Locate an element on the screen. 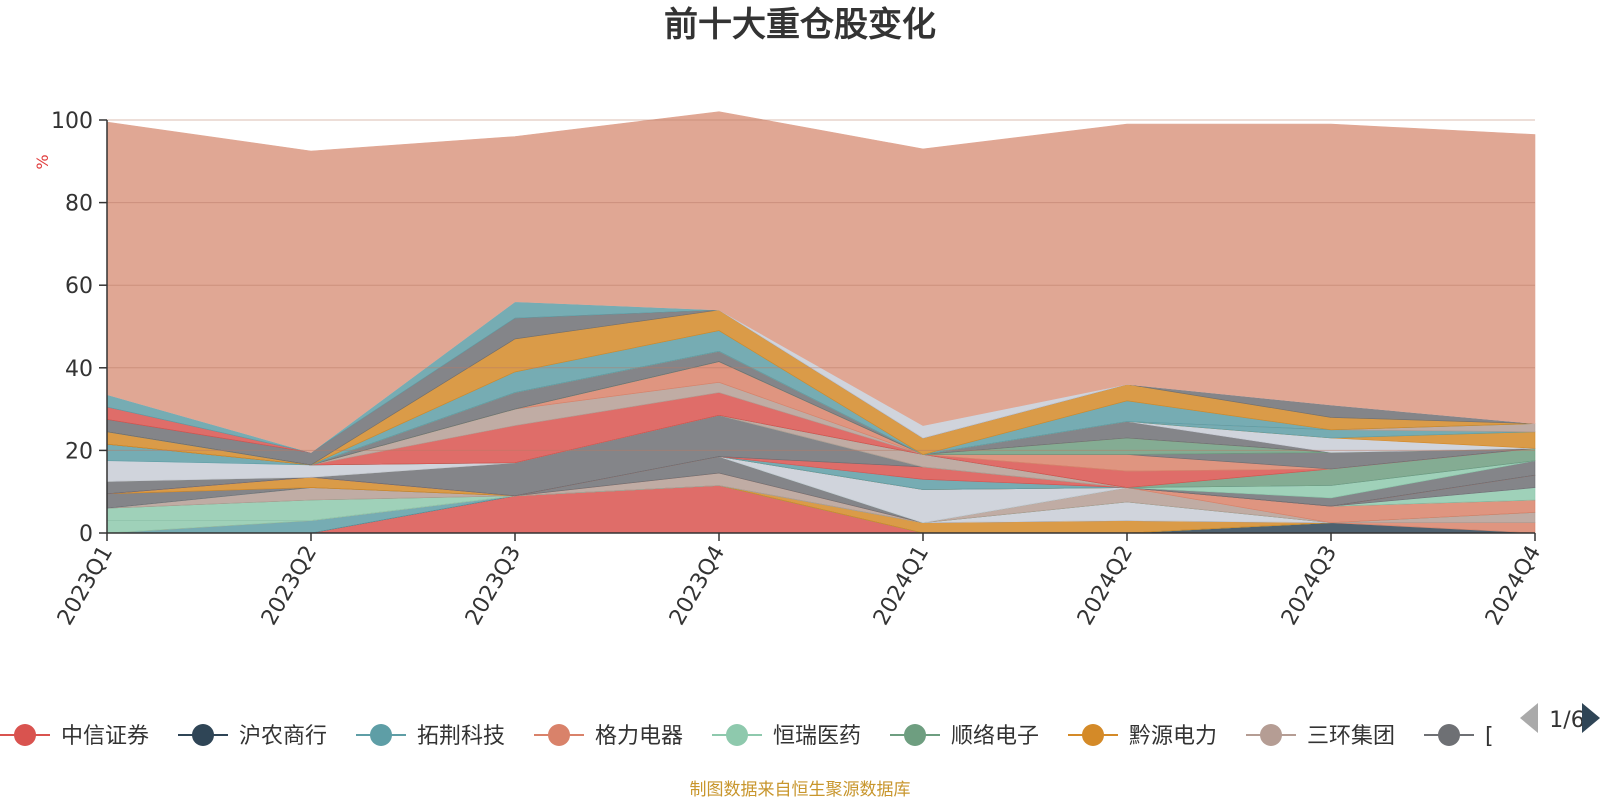 Image resolution: width=1600 pixels, height=800 pixels. prev-page-icon is located at coordinates (1529, 718).